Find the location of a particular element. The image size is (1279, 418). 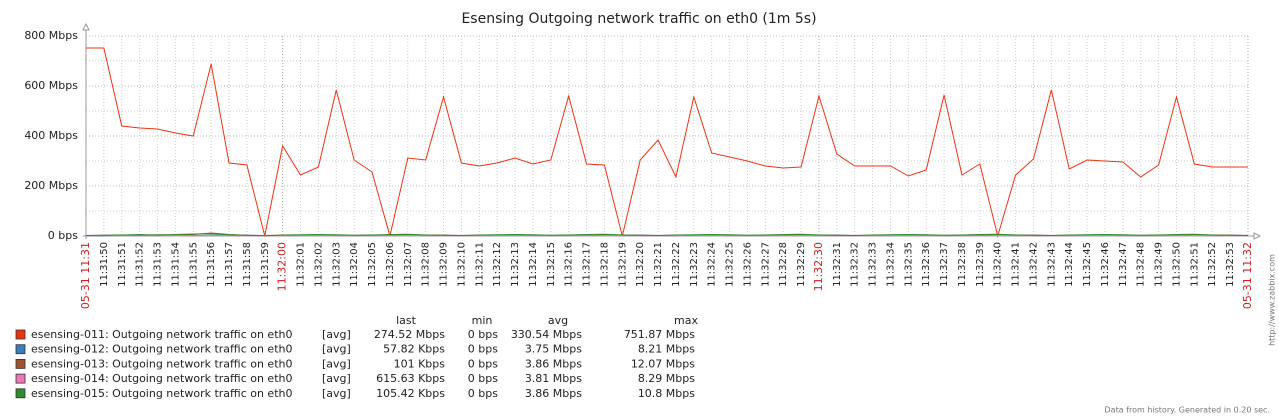

legend-header: min is located at coordinates (482, 320).